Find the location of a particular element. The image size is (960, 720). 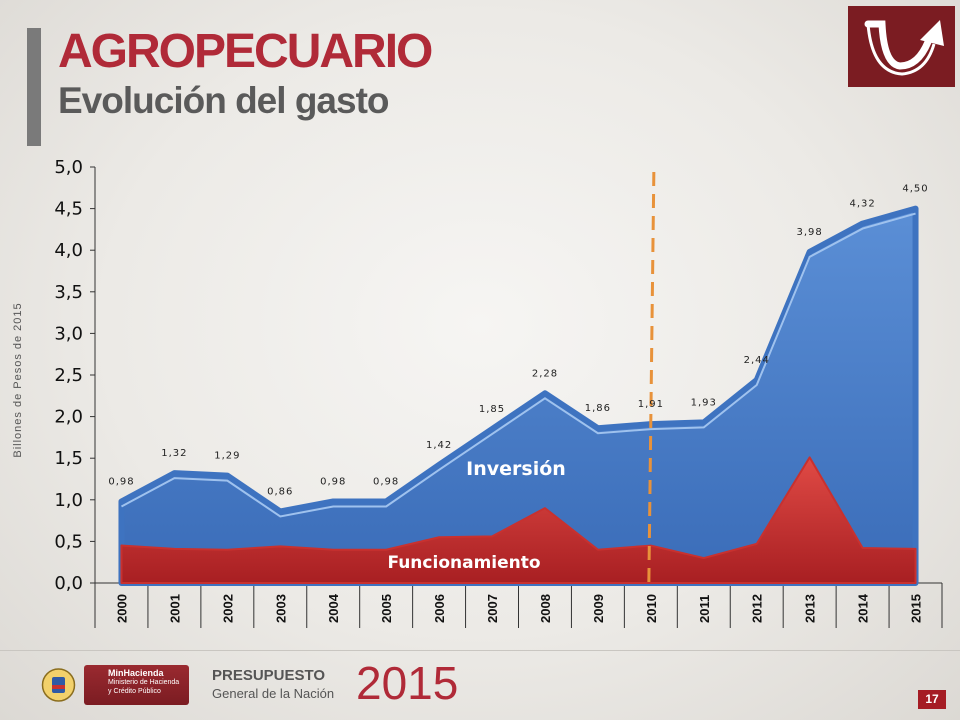

data-label: 4,50 is located at coordinates (915, 189).